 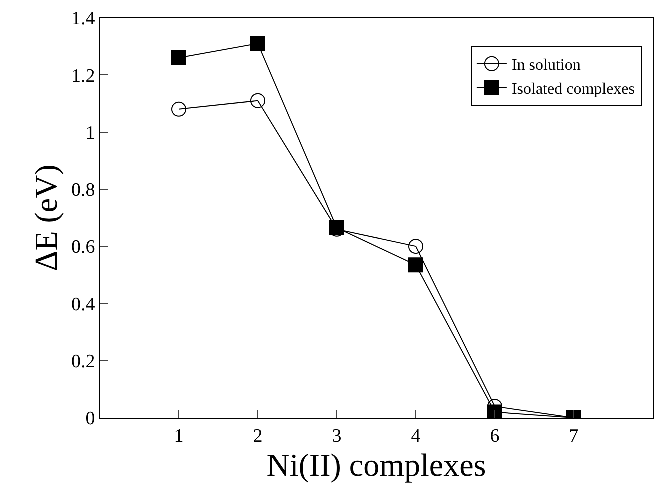 I want to click on y-tick-label: 0, so click(x=91, y=419).